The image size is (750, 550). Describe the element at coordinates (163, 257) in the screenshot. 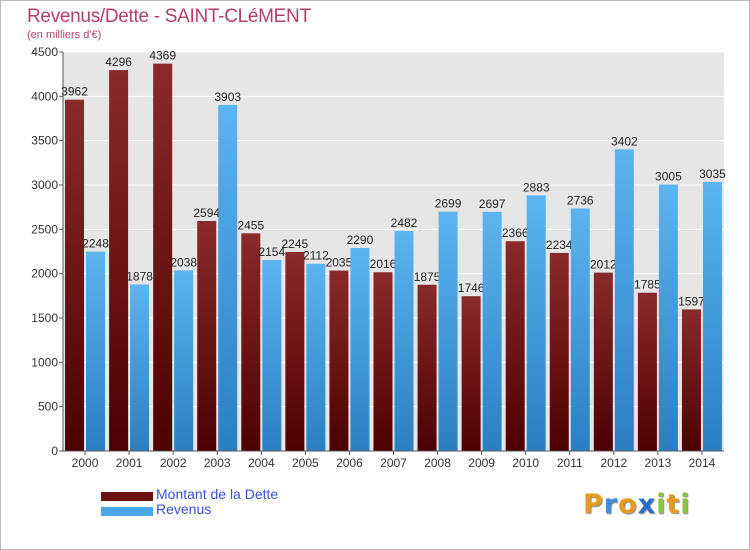

I see `bar-debt-2002` at that location.